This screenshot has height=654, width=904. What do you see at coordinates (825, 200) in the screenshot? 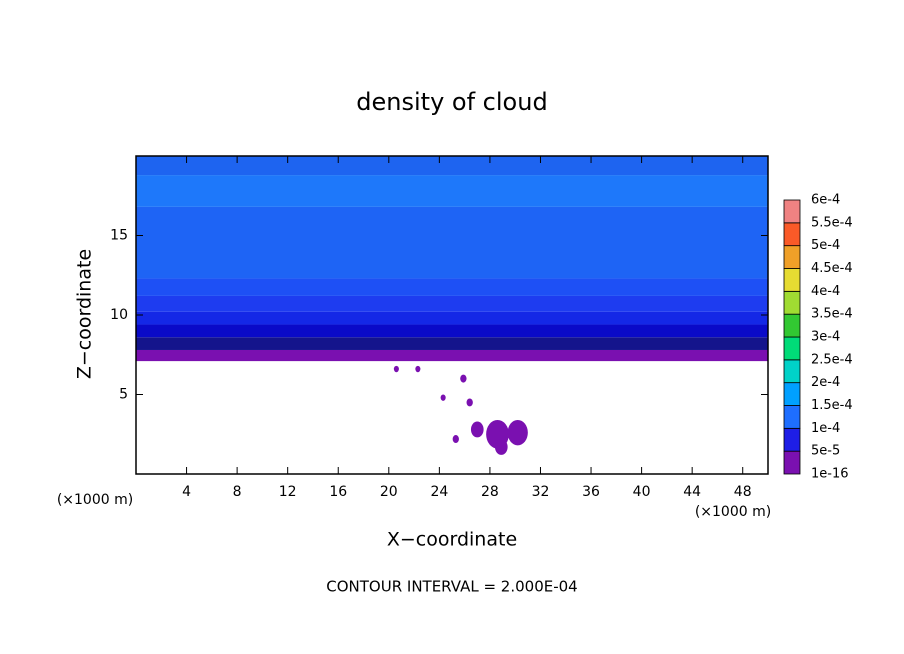
I see `colorbar-label: 6e-4` at bounding box center [825, 200].